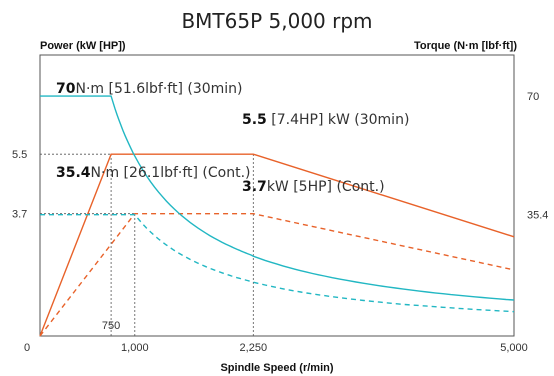 This screenshot has width=554, height=376. Describe the element at coordinates (66, 89) in the screenshot. I see `annotation-torque-30min-value: 70` at that location.